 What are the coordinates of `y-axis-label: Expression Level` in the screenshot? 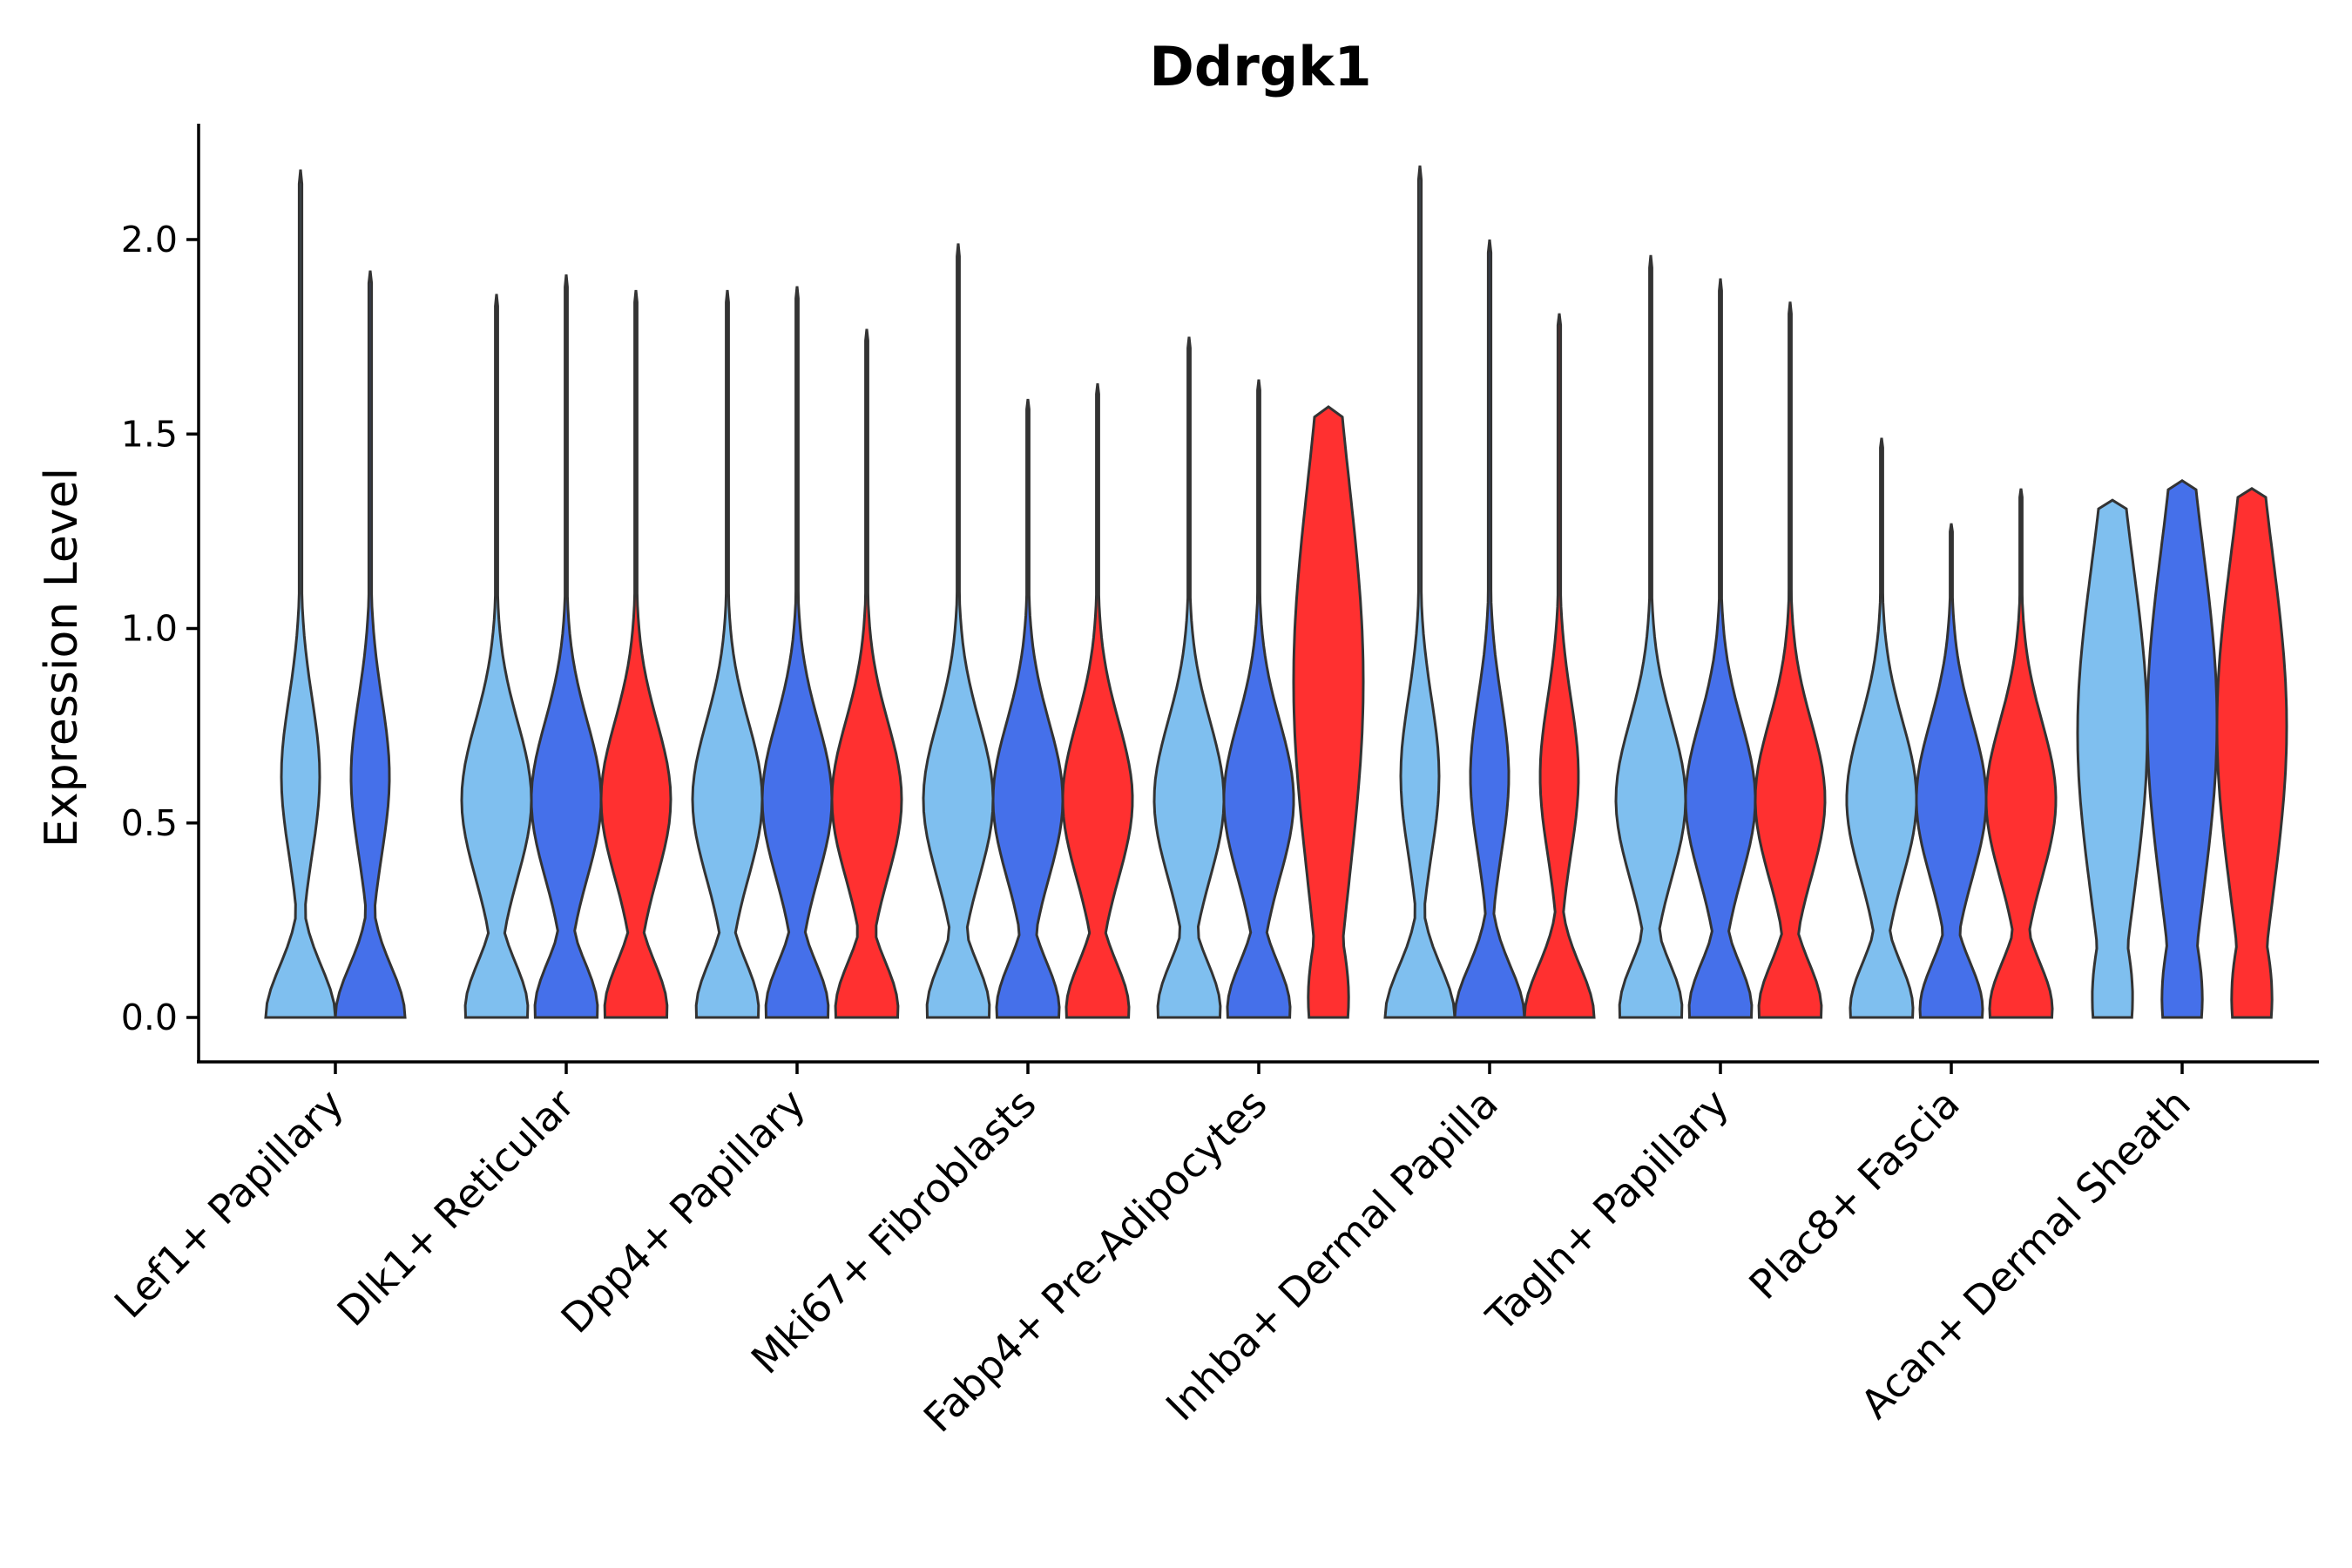 It's located at (62, 658).